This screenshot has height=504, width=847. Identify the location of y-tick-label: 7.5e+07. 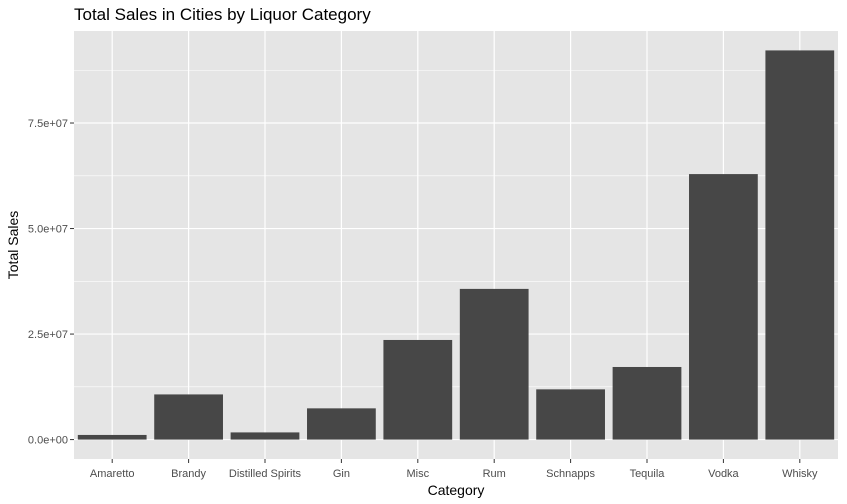
(48, 124).